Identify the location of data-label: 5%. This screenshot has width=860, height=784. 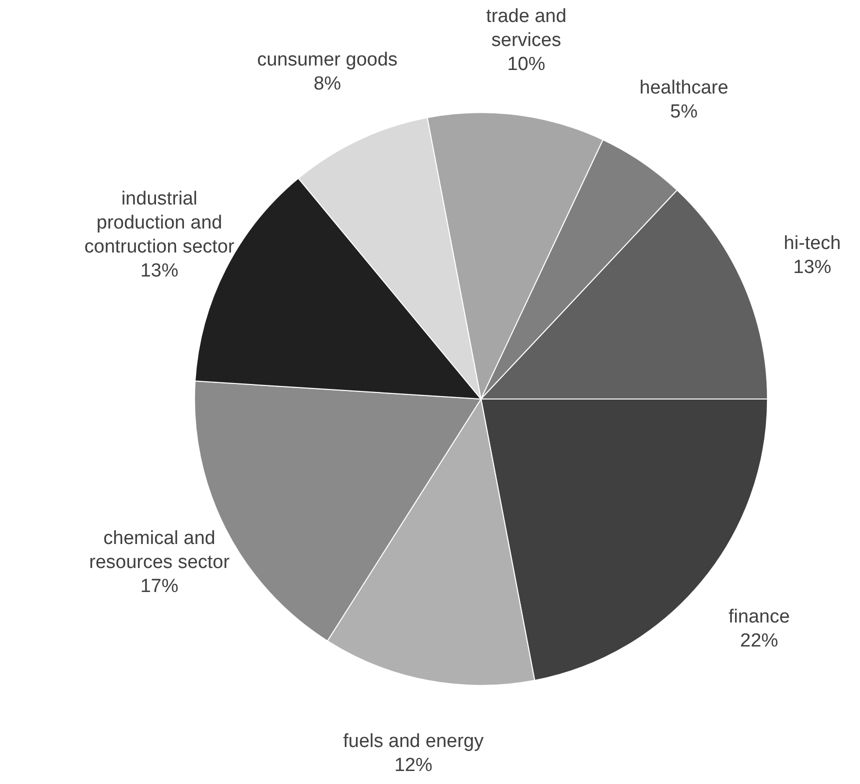
(684, 112).